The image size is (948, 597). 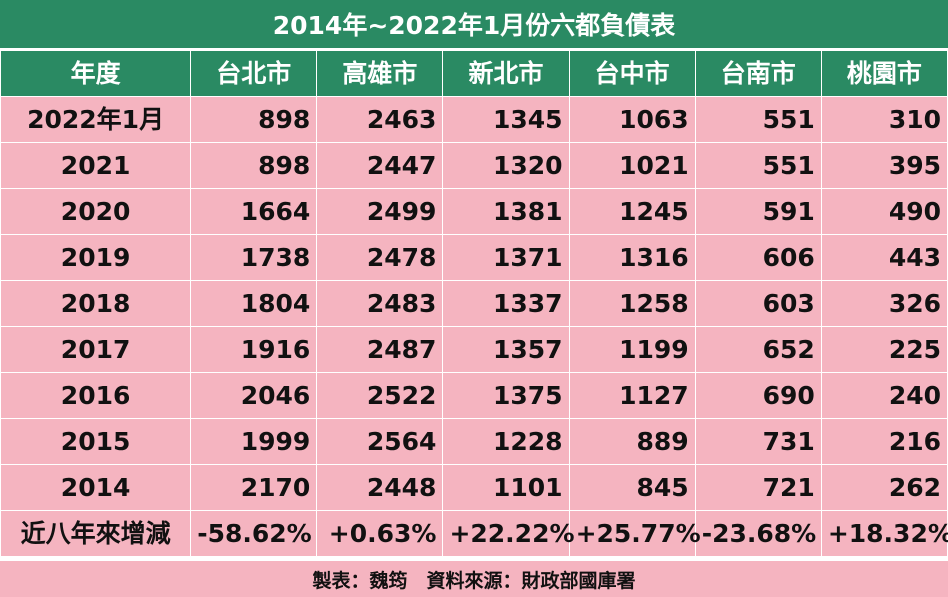 What do you see at coordinates (380, 119) in the screenshot?
I see `value-cell: 2463` at bounding box center [380, 119].